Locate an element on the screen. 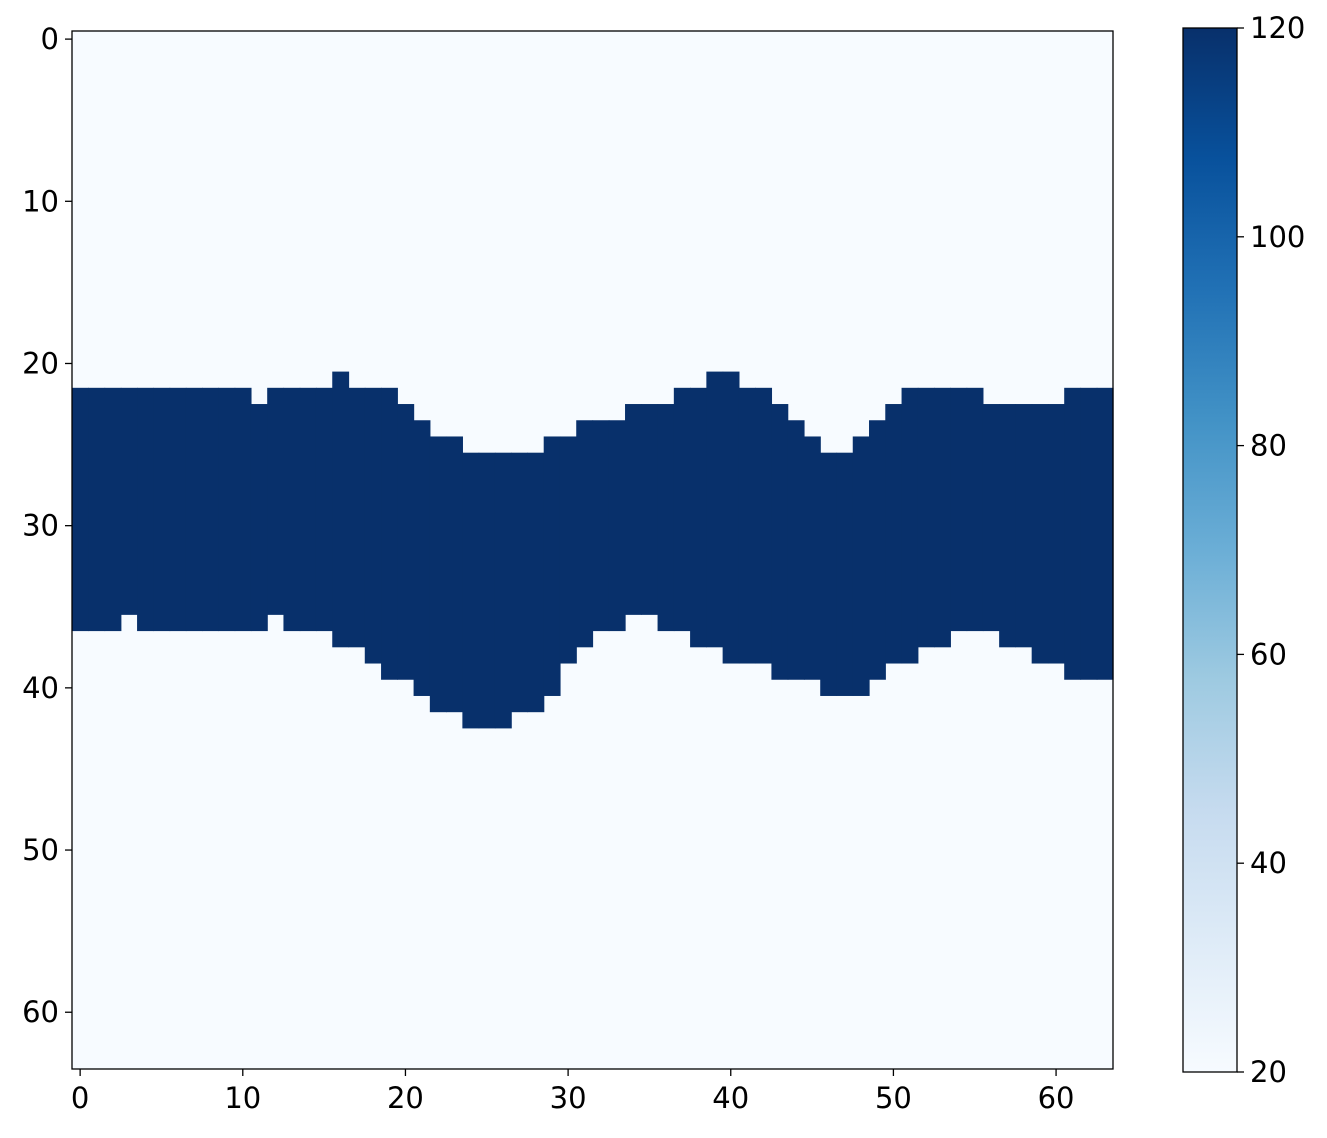  y-tick-label-40: 40 is located at coordinates (40, 688).